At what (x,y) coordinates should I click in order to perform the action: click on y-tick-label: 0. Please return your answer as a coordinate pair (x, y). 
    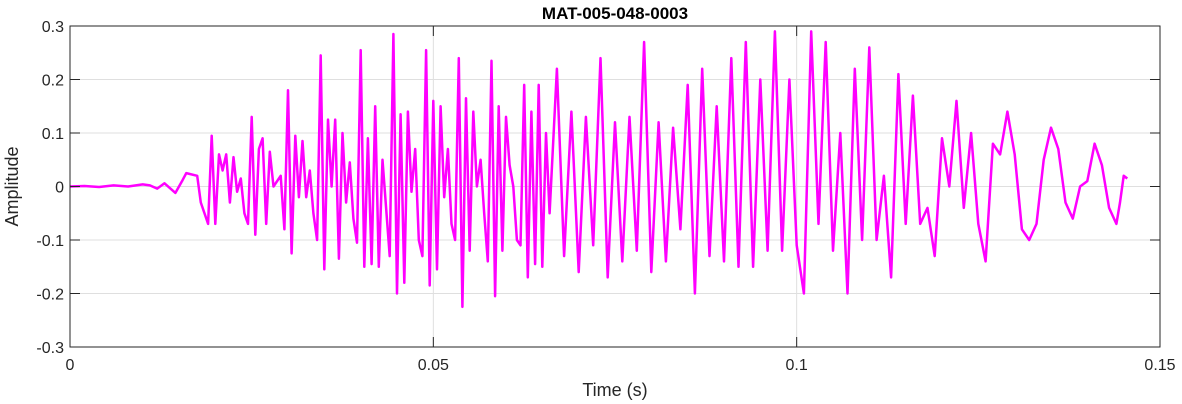
    Looking at the image, I should click on (59, 188).